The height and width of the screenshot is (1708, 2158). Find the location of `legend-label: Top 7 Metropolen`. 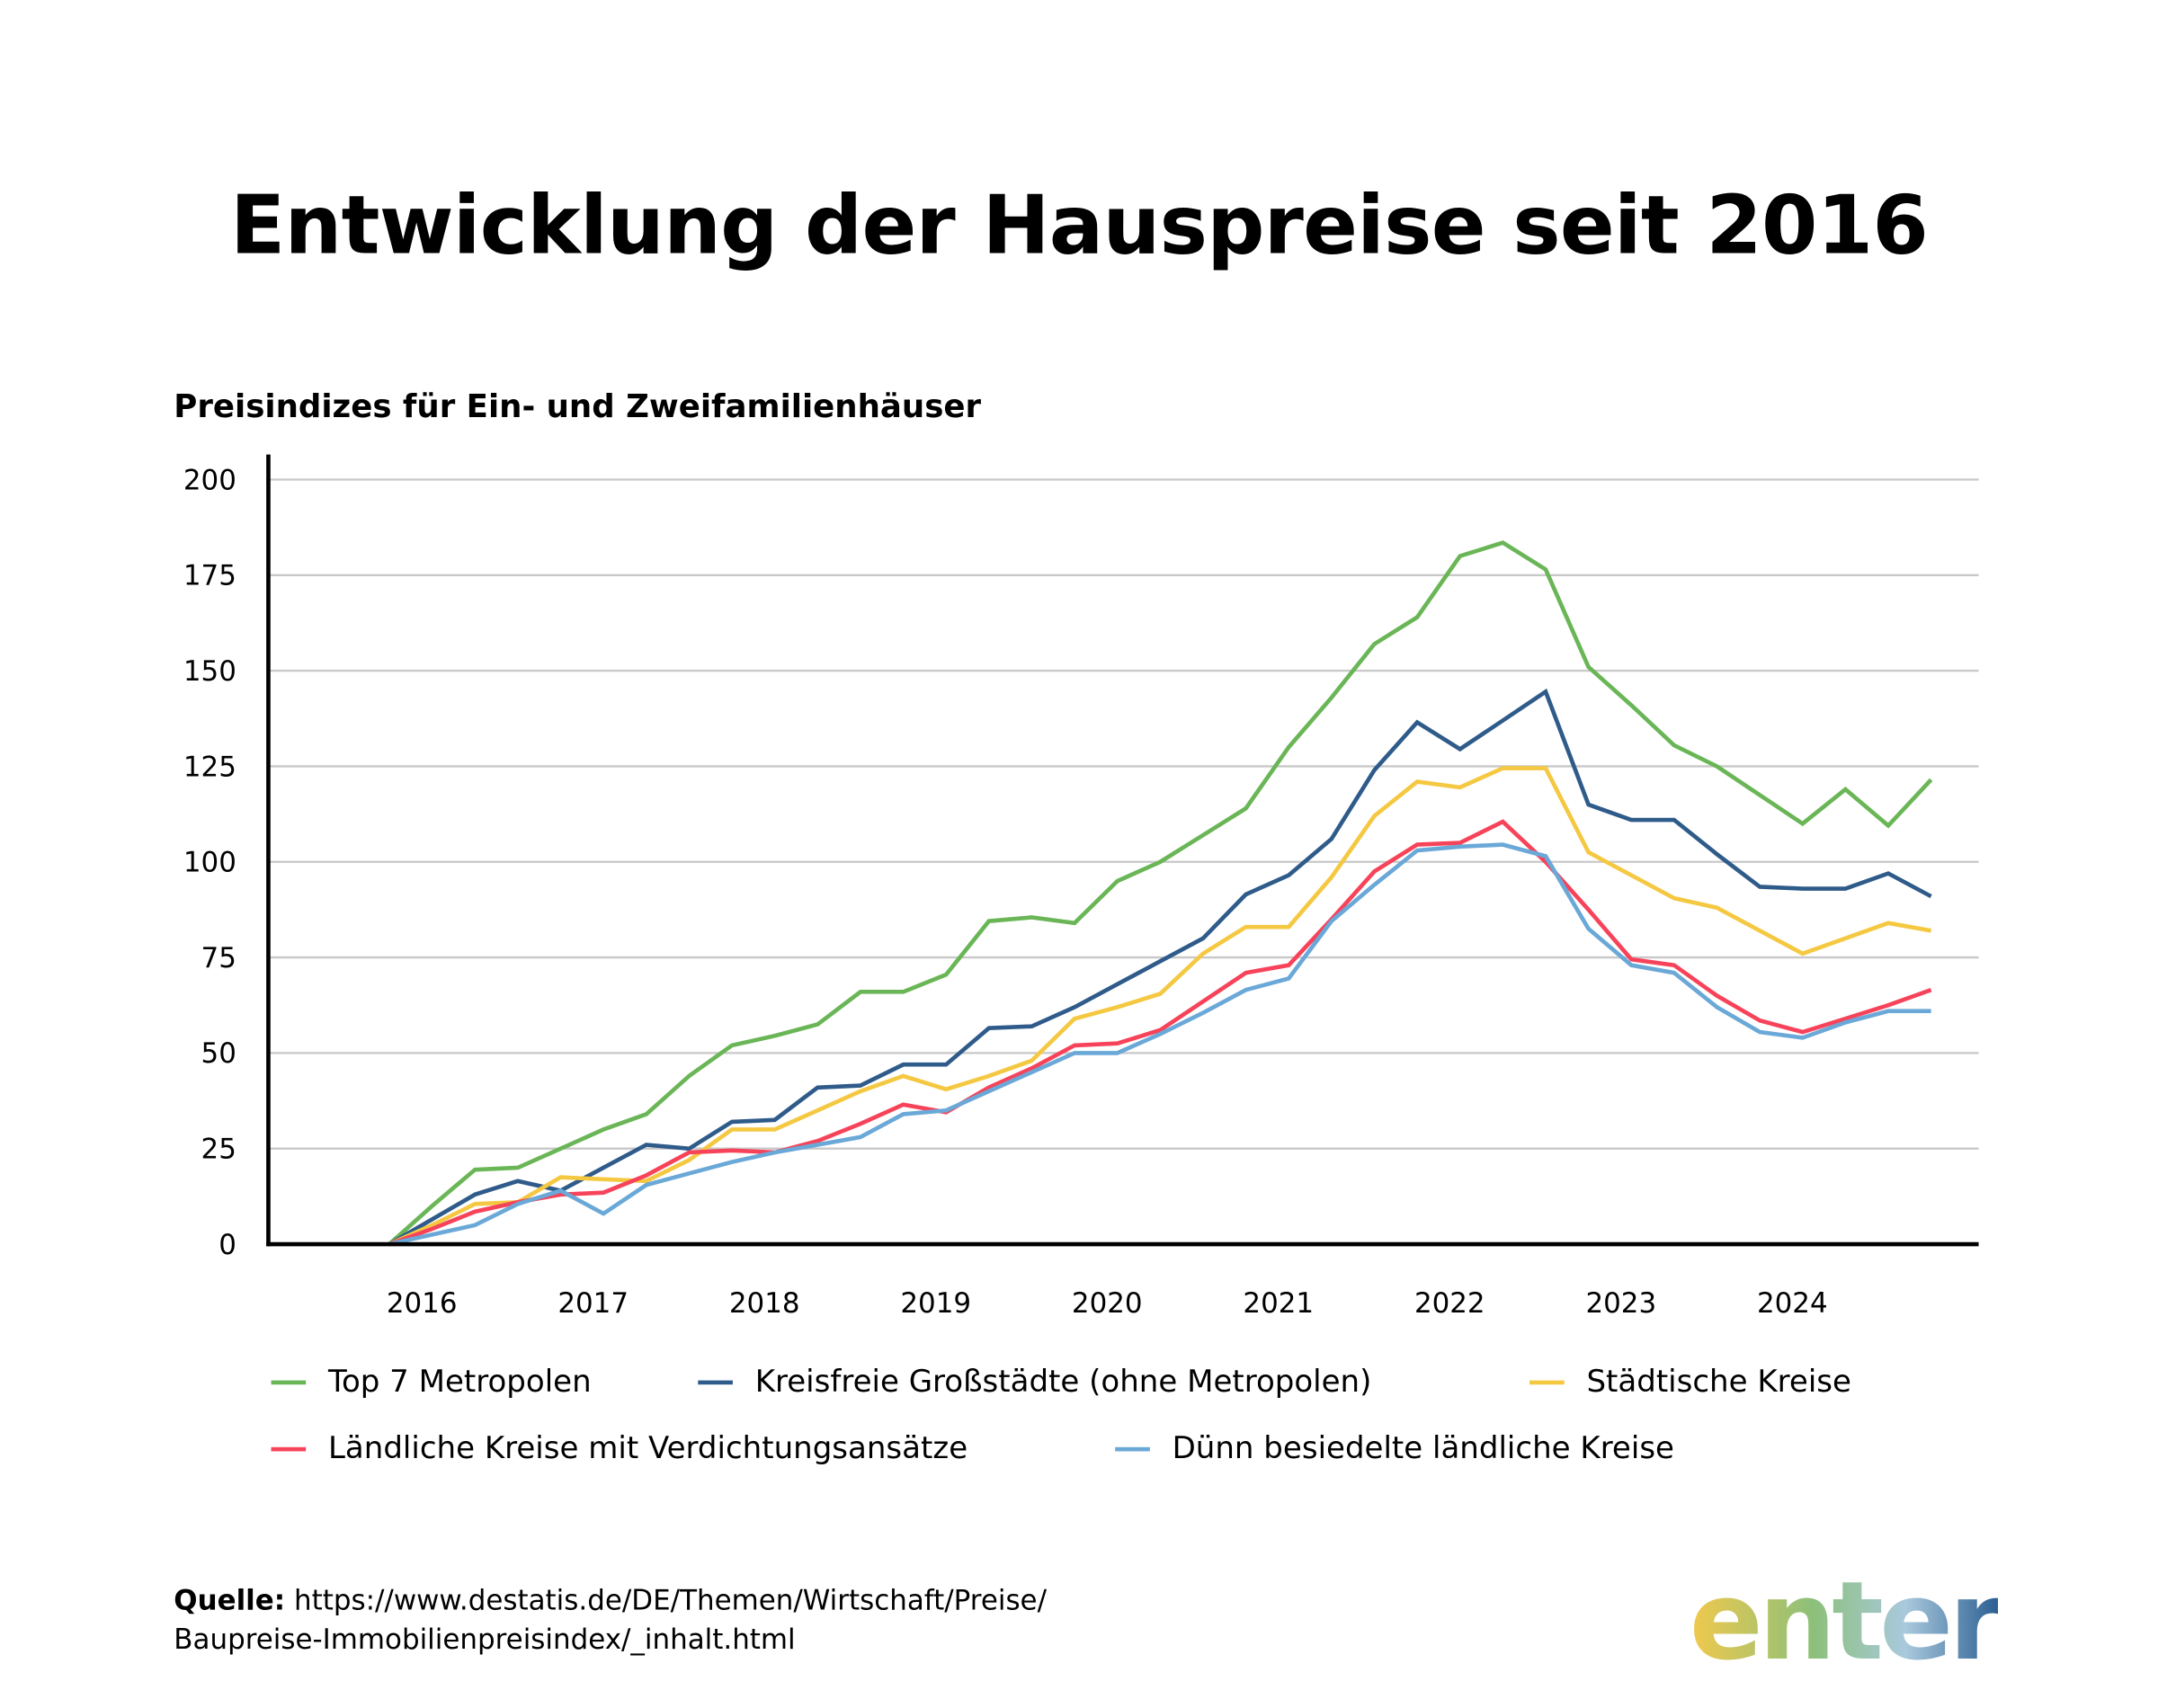

legend-label: Top 7 Metropolen is located at coordinates (459, 1383).